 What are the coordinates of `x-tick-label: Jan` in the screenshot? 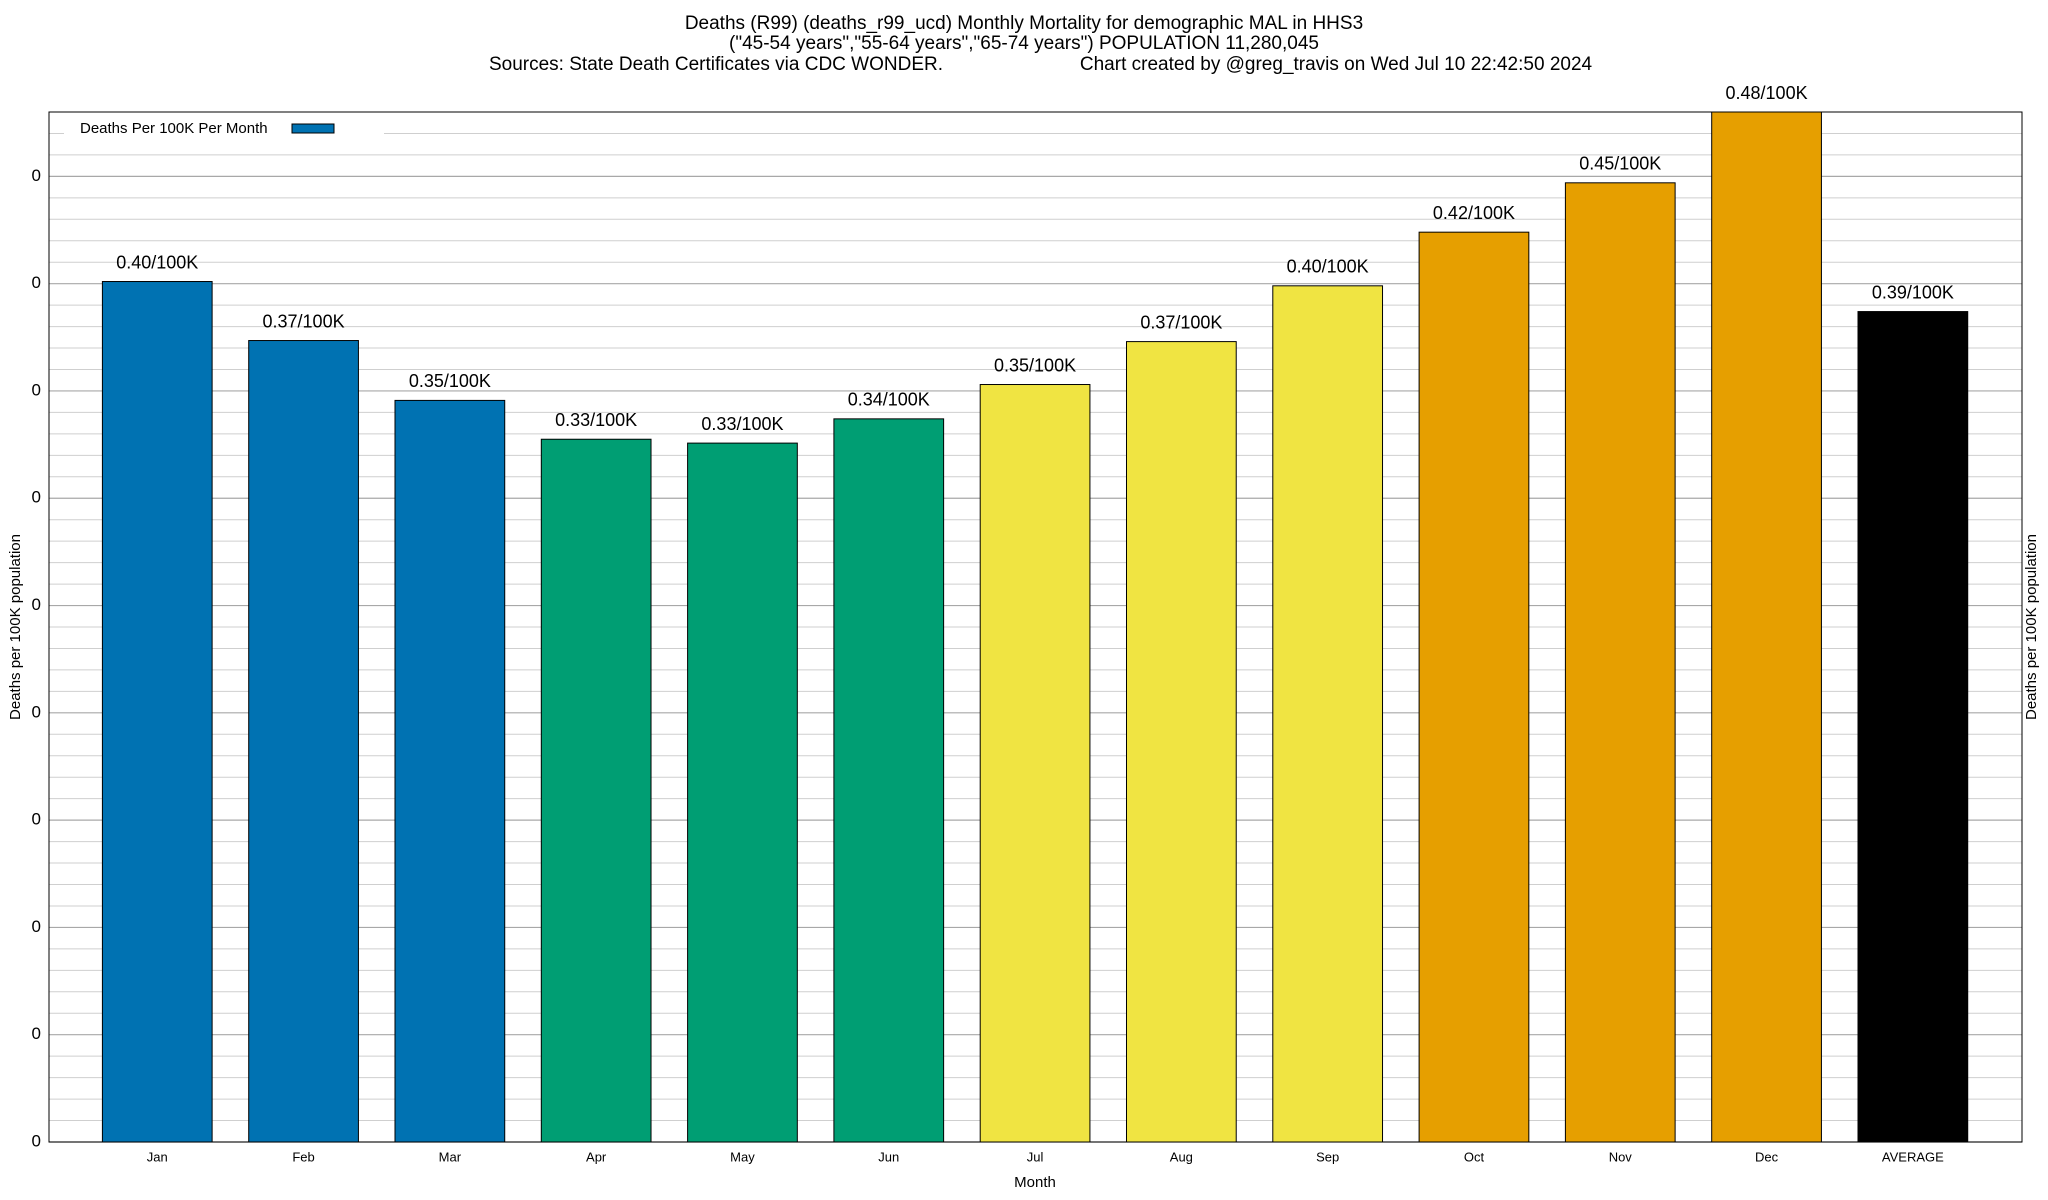 It's located at (157, 1156).